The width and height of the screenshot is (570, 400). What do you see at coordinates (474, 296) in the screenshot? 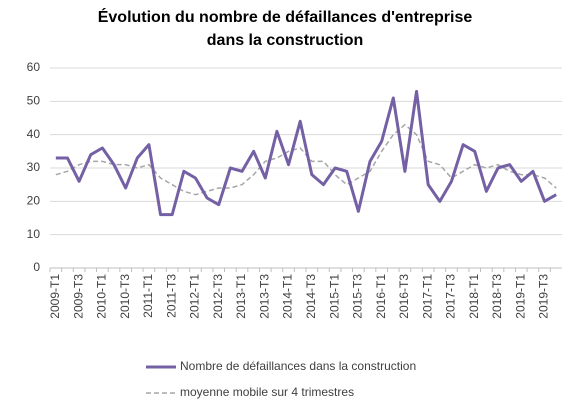
I see `x-tick-label: 2018-T1` at bounding box center [474, 296].